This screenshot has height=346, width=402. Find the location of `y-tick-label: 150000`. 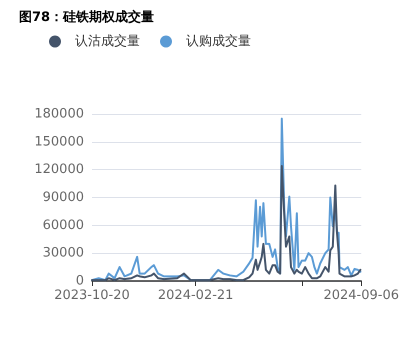

y-tick-label: 150000 is located at coordinates (59, 142).